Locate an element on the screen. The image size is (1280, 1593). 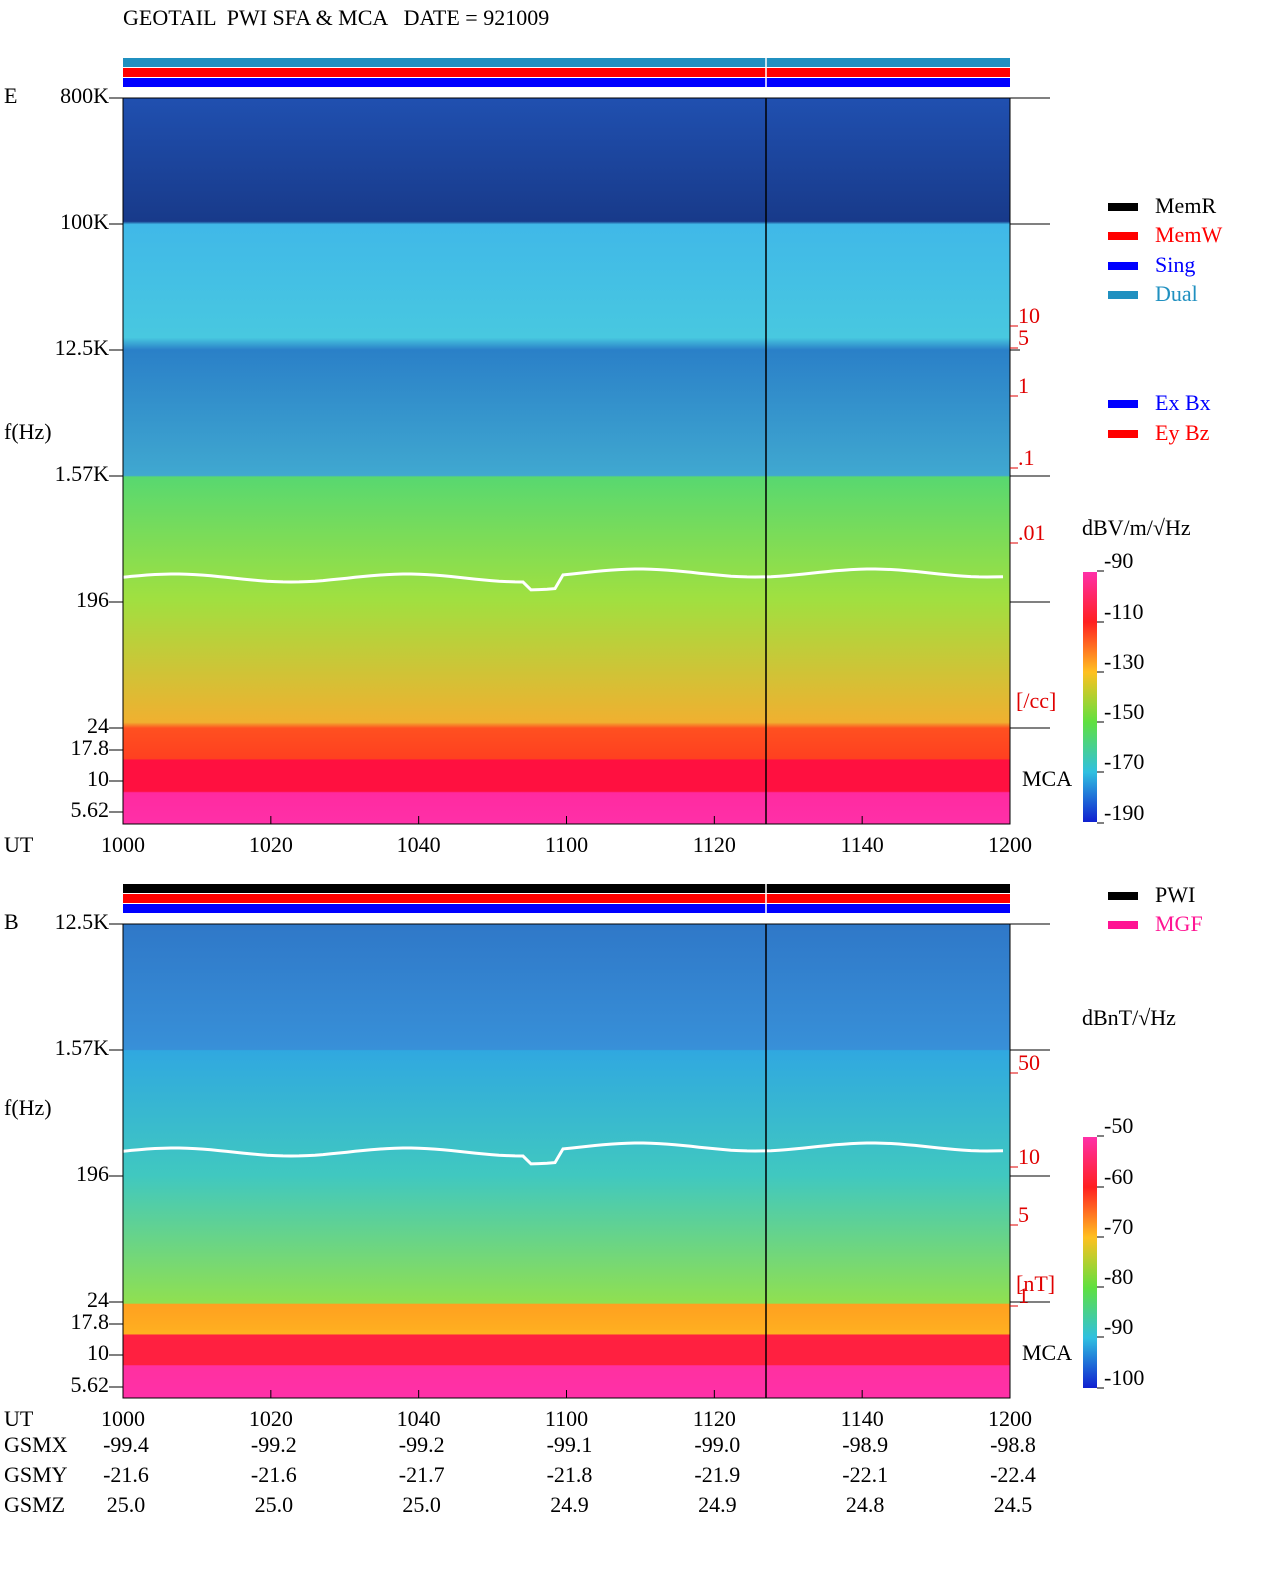
x-tick-label: 1120 is located at coordinates (714, 844).